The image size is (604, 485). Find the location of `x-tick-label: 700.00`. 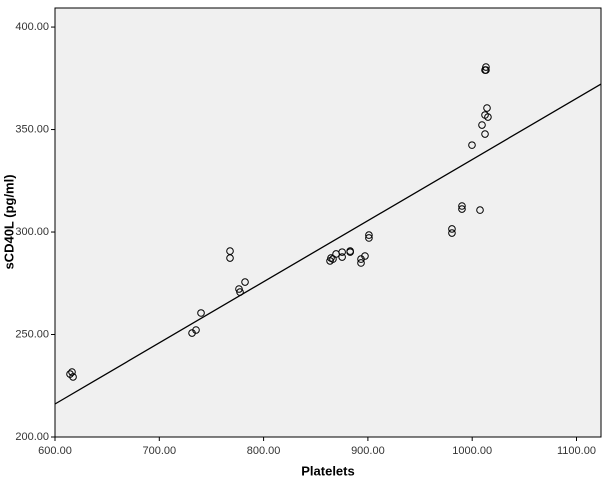

x-tick-label: 700.00 is located at coordinates (159, 451).